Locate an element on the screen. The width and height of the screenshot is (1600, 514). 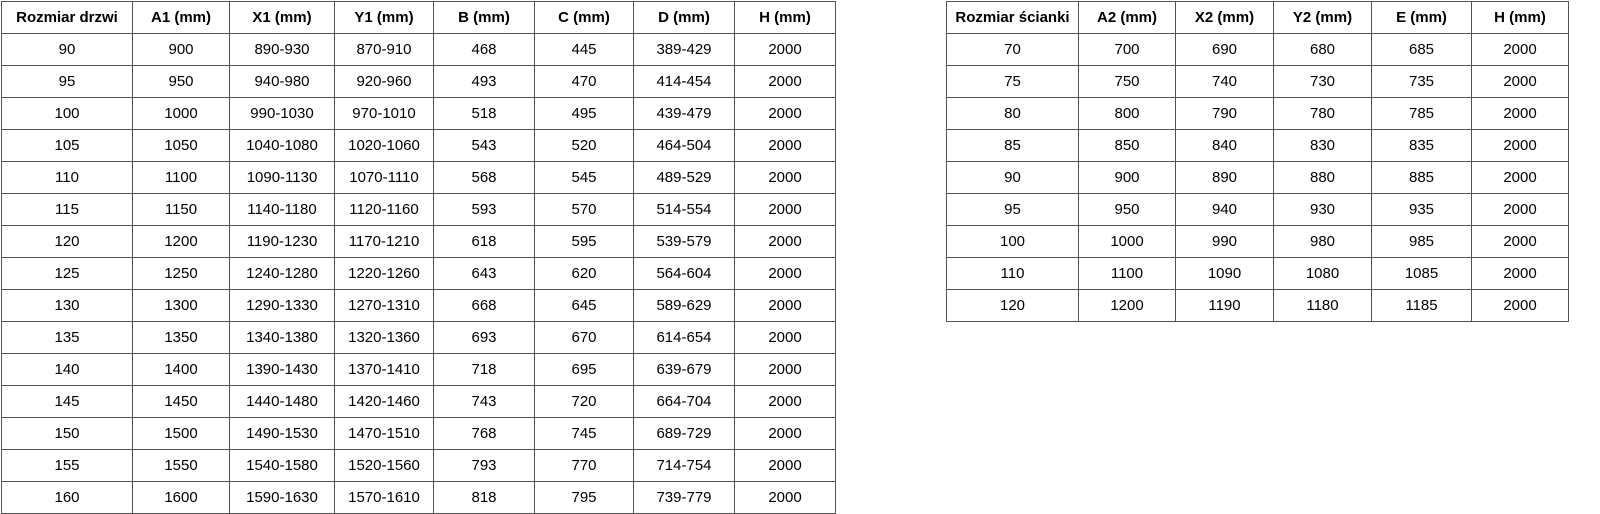
table-cell: 1000 is located at coordinates (1127, 241).